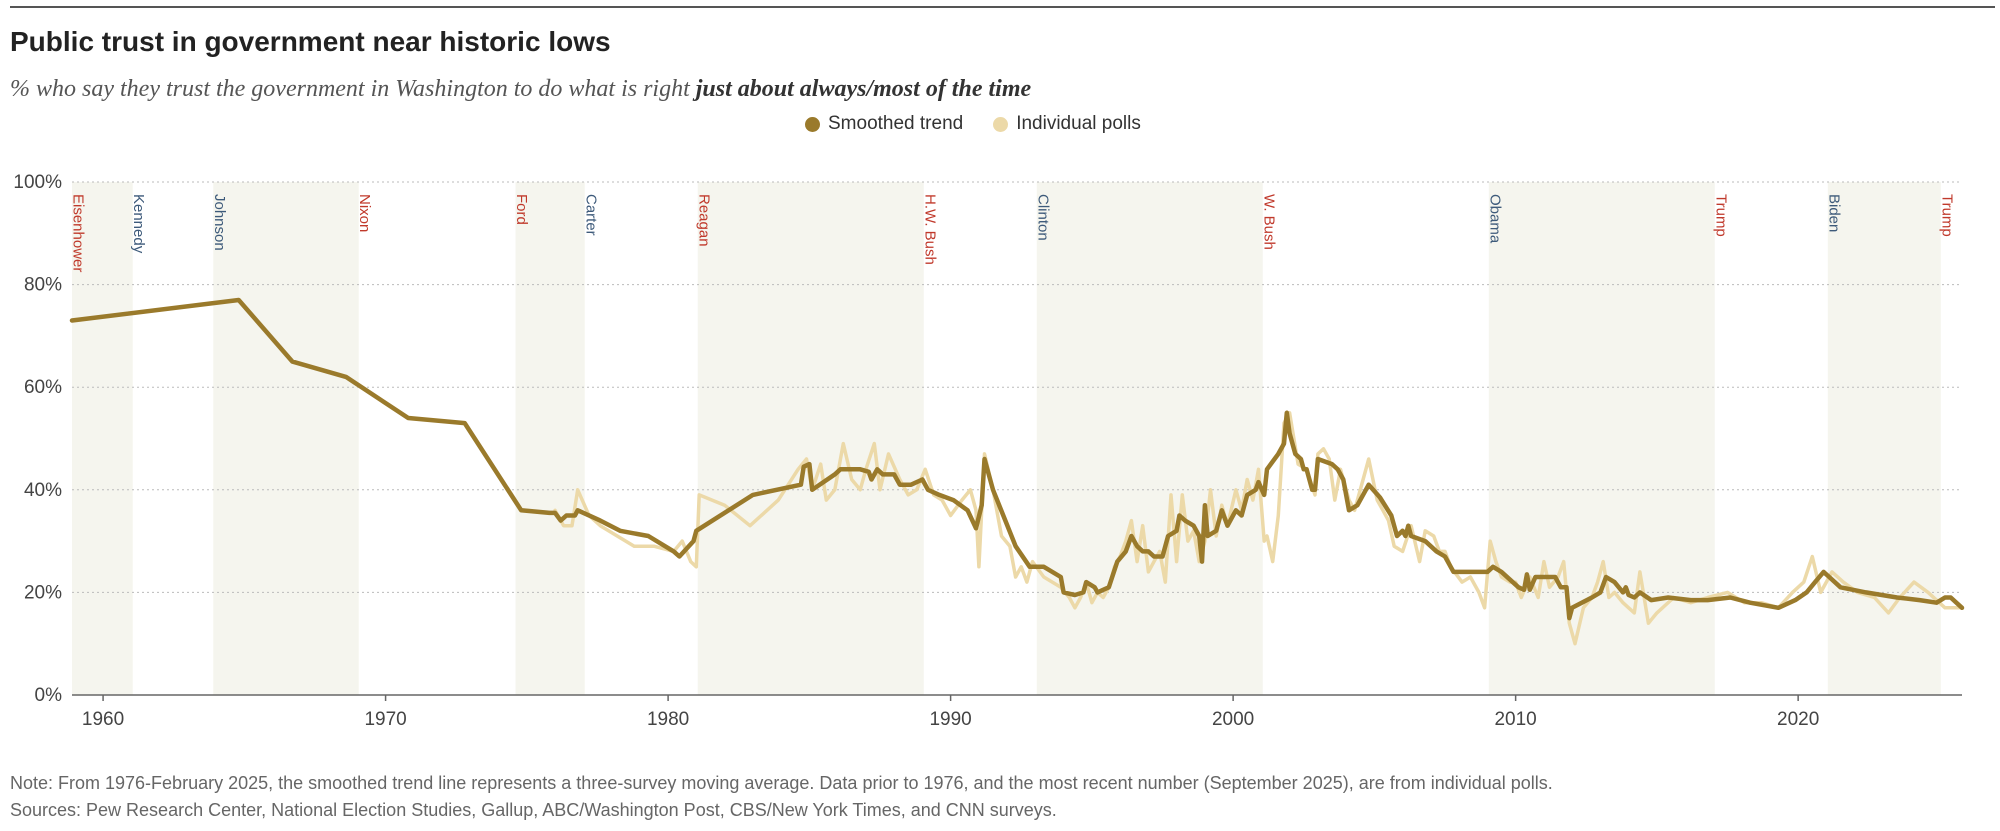  I want to click on y-tick-label: 40%, so click(43, 490).